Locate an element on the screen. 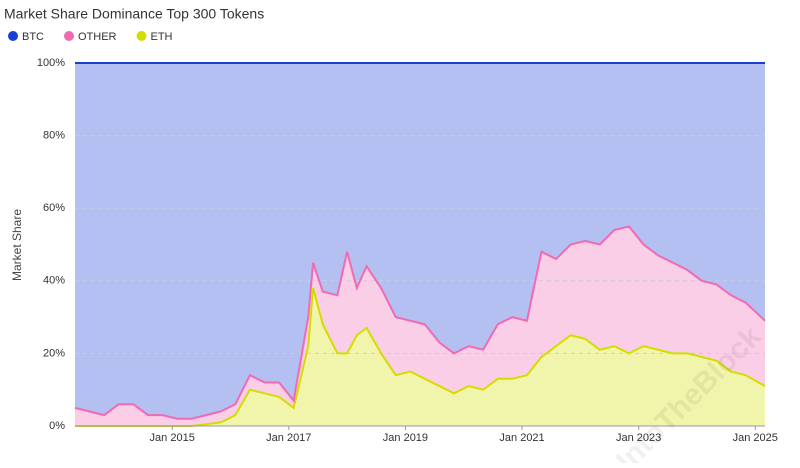 The image size is (800, 468). y-tick-label: 60% is located at coordinates (54, 208).